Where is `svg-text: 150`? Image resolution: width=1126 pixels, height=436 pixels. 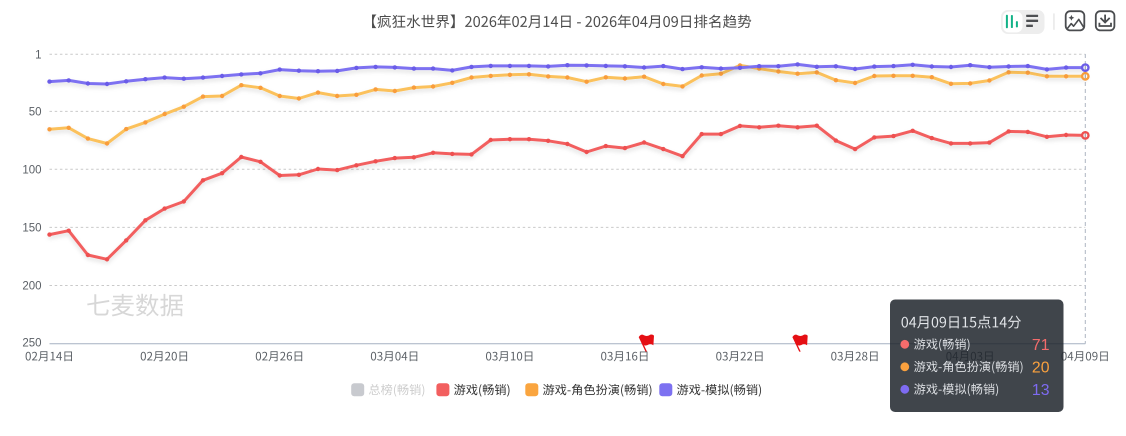 svg-text: 150 is located at coordinates (31, 229).